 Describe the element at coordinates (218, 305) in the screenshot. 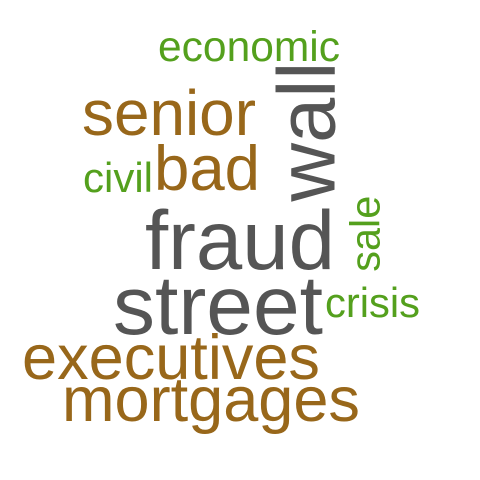

I see `word-street: street` at that location.